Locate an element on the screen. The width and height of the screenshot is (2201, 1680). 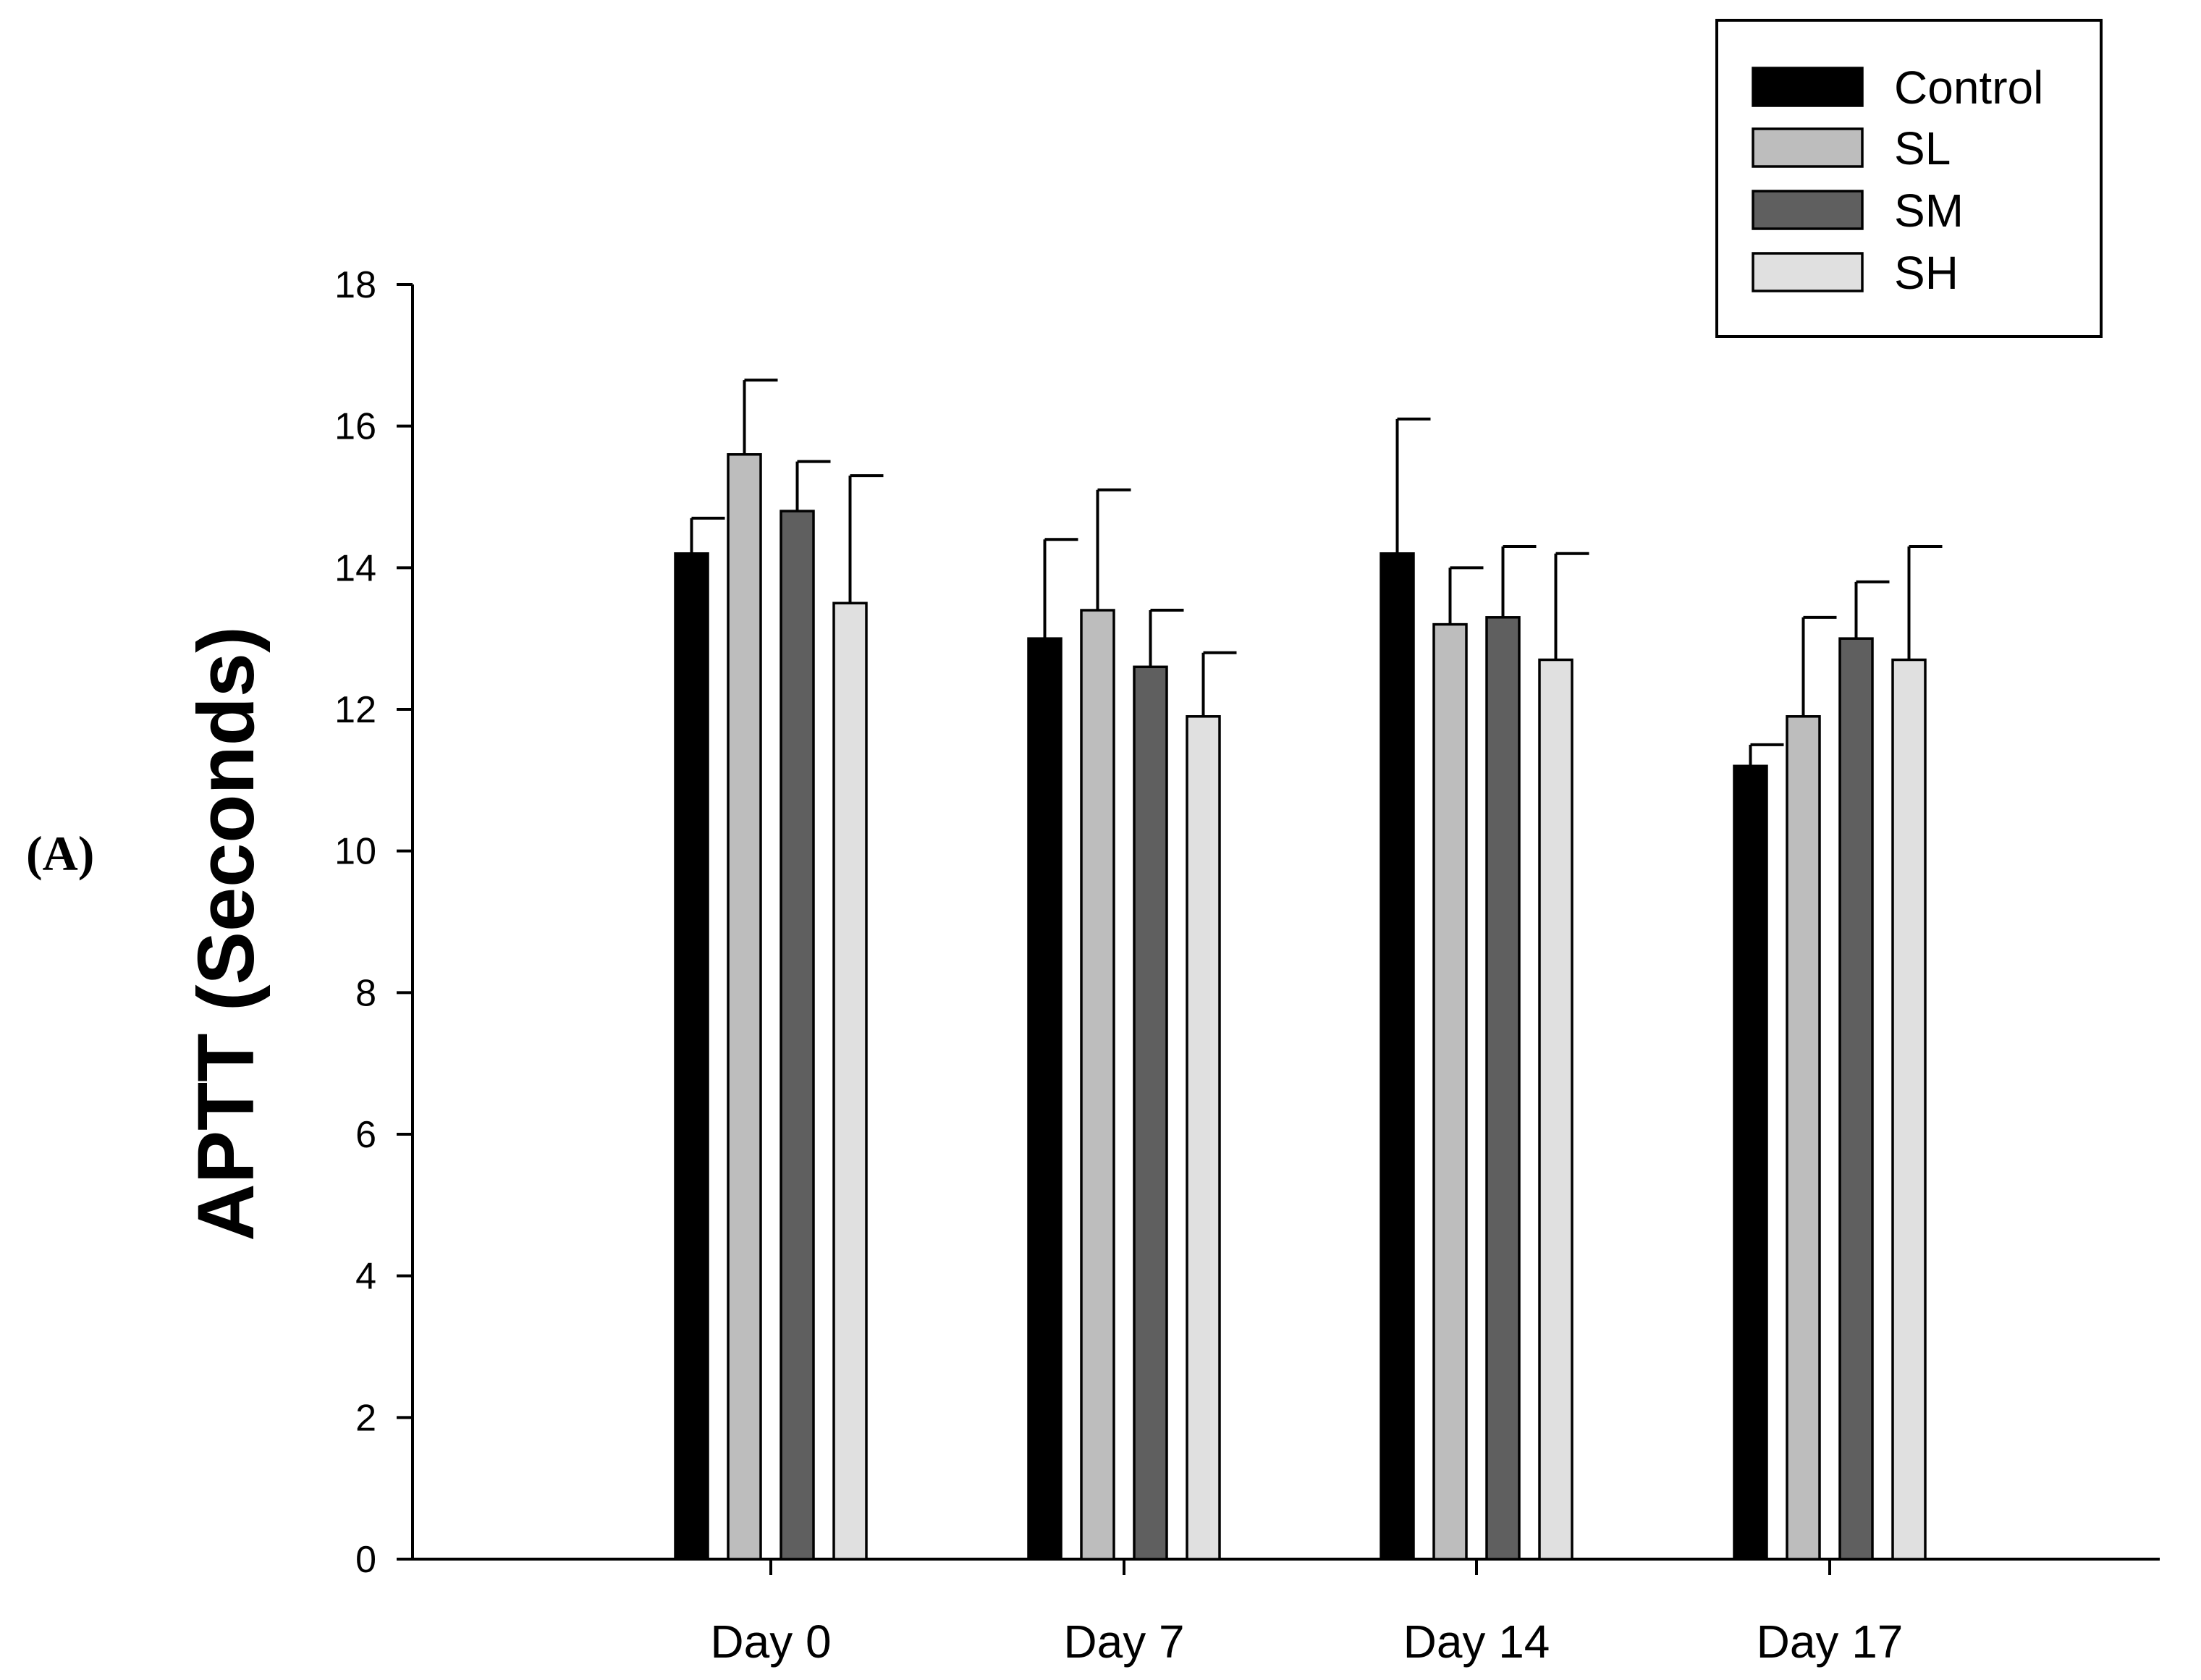
x-tick-label: Day 7 is located at coordinates (1123, 1642).